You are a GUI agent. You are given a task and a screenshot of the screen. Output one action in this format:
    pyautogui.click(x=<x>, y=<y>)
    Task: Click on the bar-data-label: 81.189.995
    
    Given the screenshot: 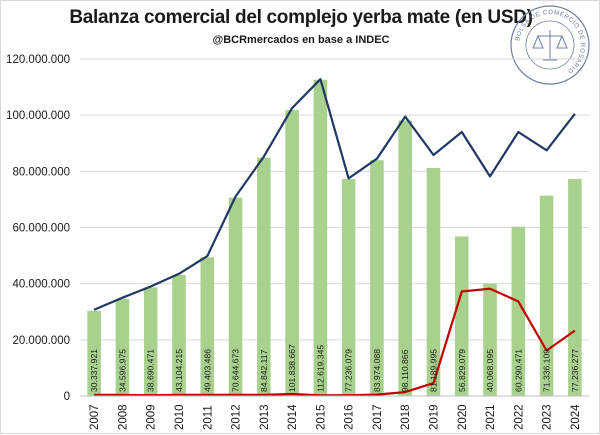 What is the action you would take?
    pyautogui.click(x=433, y=370)
    